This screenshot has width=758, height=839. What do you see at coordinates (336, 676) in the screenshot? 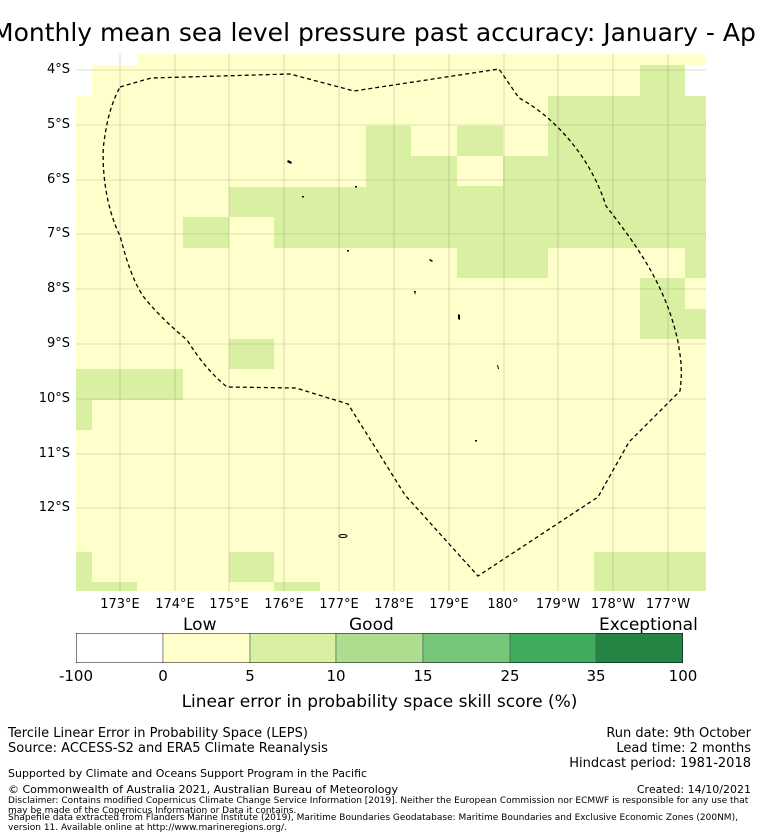
I see `colorbar-tick: 10` at bounding box center [336, 676].